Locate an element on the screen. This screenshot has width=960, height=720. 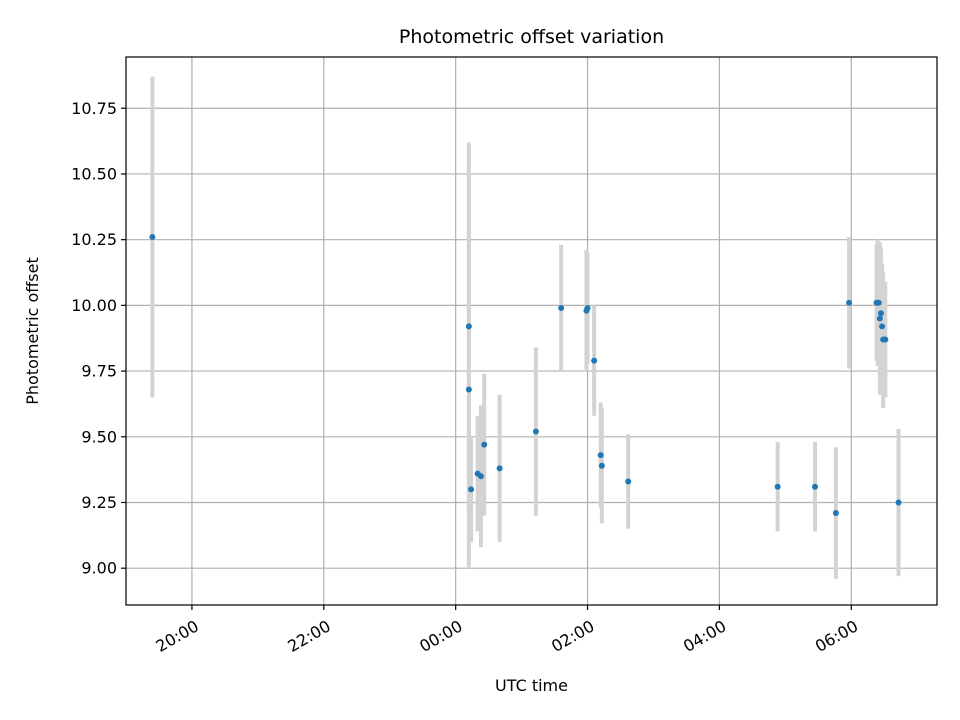
y-tick-label: 10.00 is located at coordinates (94, 305).